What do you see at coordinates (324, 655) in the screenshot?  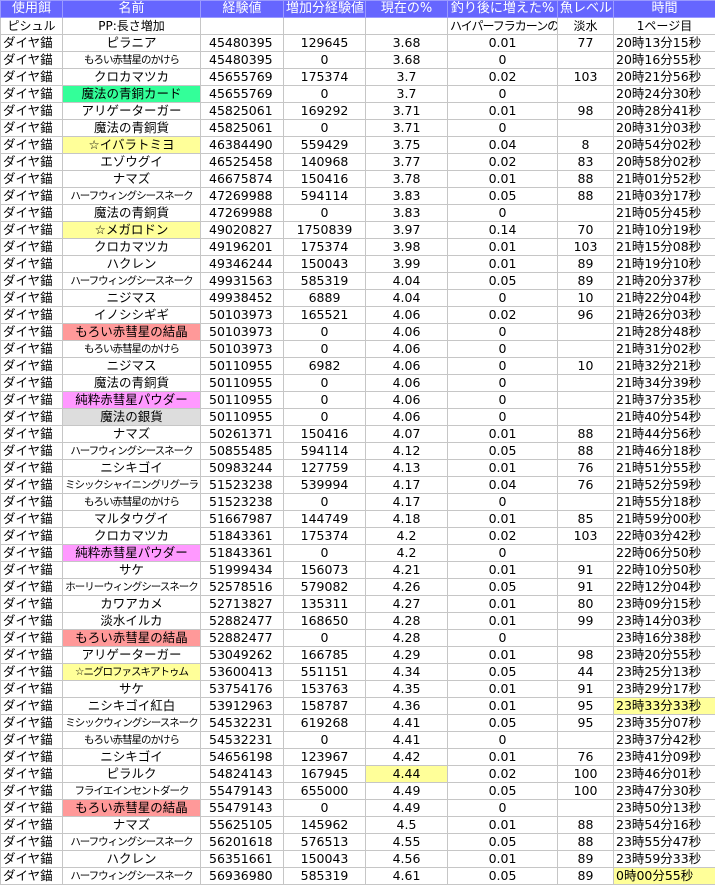 I see `cell-gain: 166785` at bounding box center [324, 655].